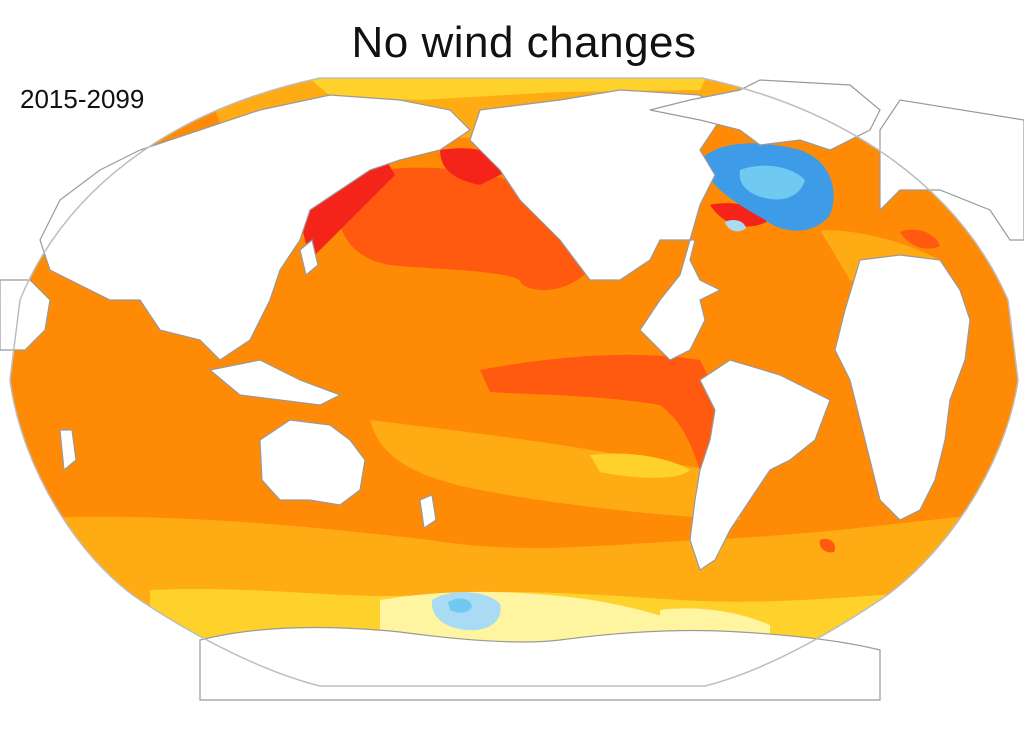  Describe the element at coordinates (604, 417) in the screenshot. I see `equatorial-pacific-red` at that location.